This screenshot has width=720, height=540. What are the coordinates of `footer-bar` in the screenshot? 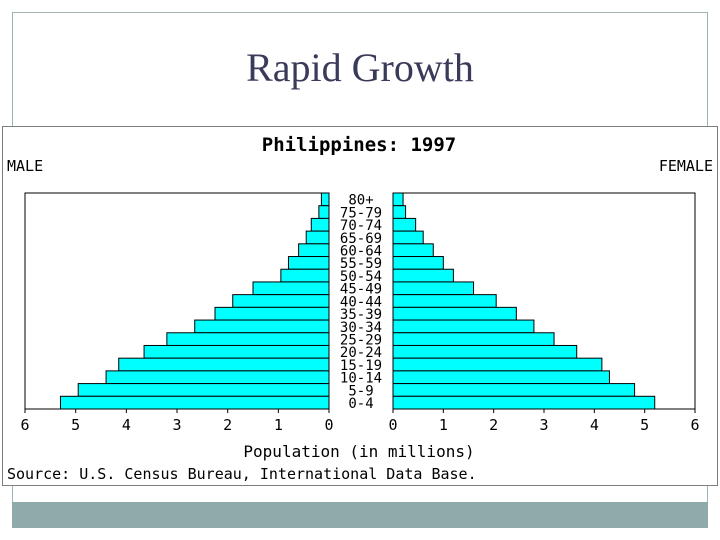 It's located at (360, 515).